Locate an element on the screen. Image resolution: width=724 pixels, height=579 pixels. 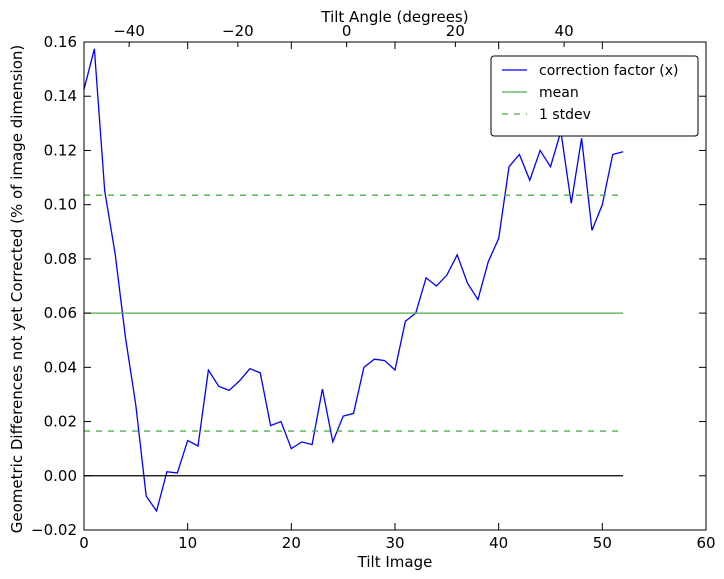
legend-label: mean is located at coordinates (559, 93).